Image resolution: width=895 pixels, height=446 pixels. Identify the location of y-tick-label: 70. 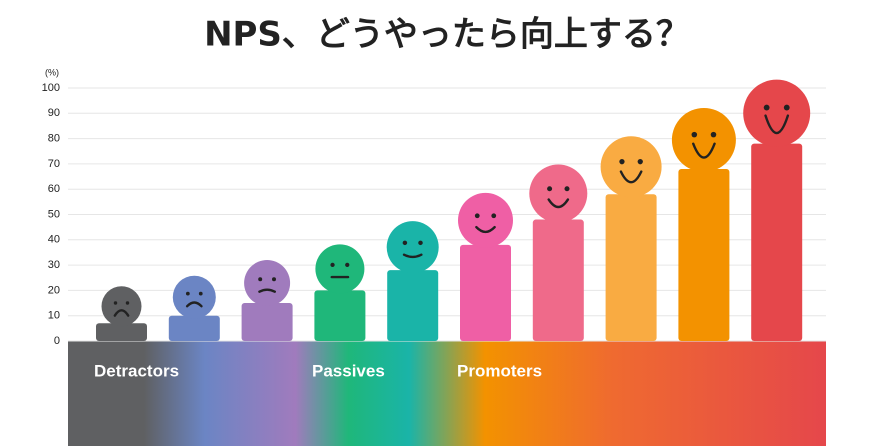
(54, 164).